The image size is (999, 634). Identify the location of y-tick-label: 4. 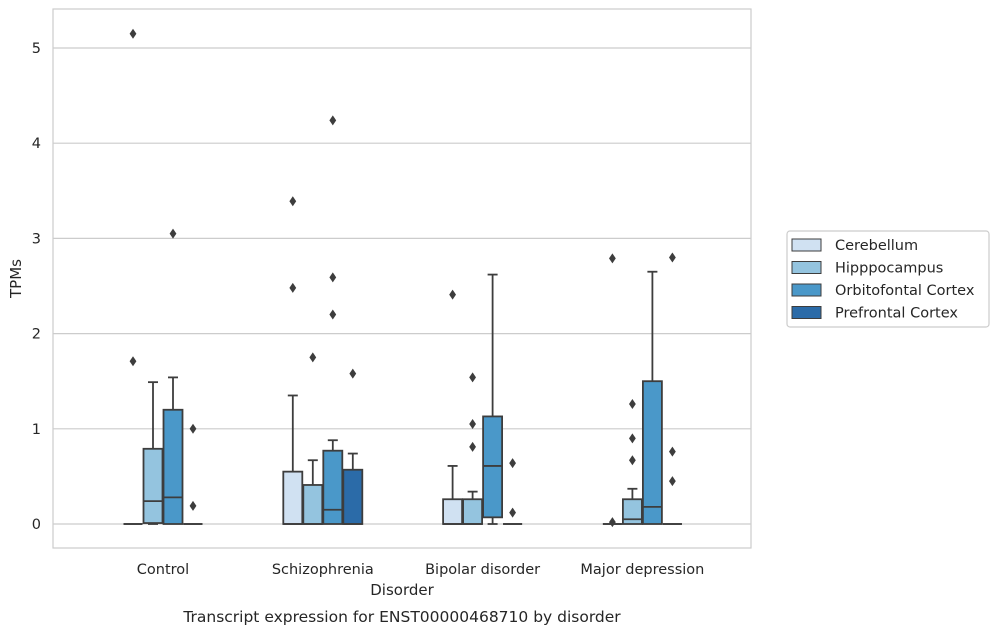
(36, 144).